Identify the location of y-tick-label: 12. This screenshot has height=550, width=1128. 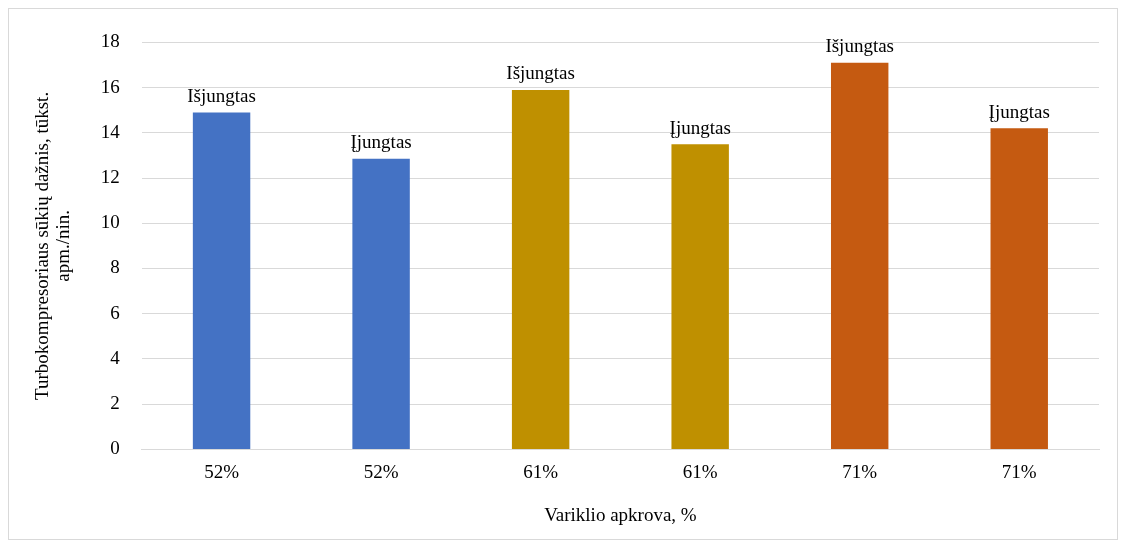
(110, 177).